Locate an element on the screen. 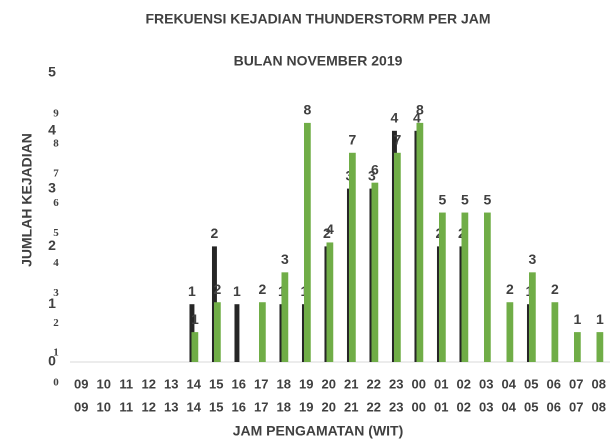  y-tick-label: 8 is located at coordinates (56, 143).